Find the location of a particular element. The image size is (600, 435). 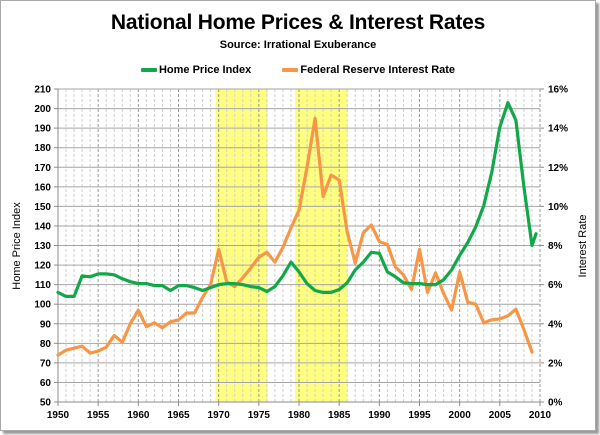

y-tick-label: 60 is located at coordinates (46, 383).